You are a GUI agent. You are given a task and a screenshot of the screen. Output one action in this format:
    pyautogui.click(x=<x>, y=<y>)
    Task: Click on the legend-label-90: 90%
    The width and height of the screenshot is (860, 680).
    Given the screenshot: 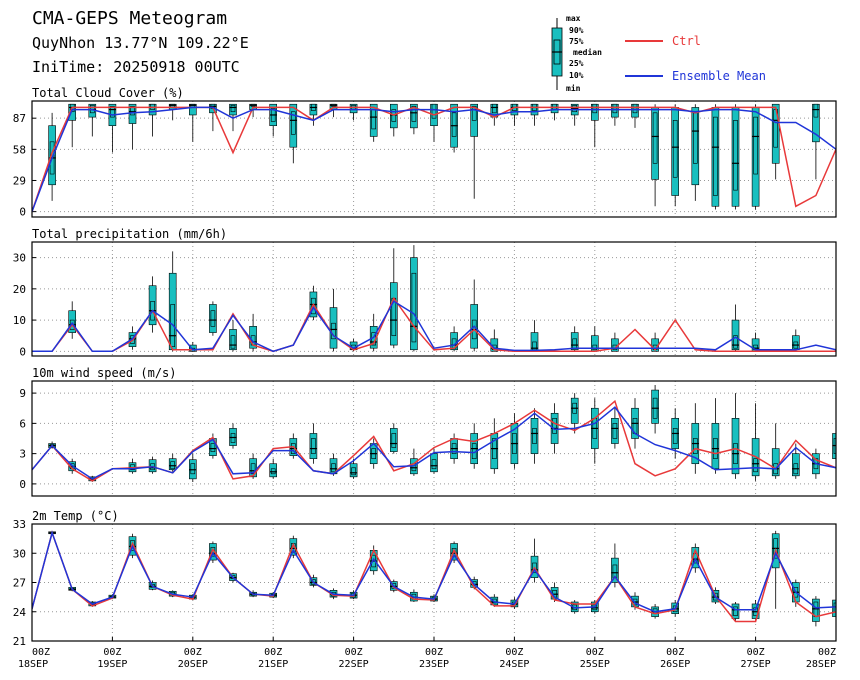 What is the action you would take?
    pyautogui.click(x=576, y=30)
    